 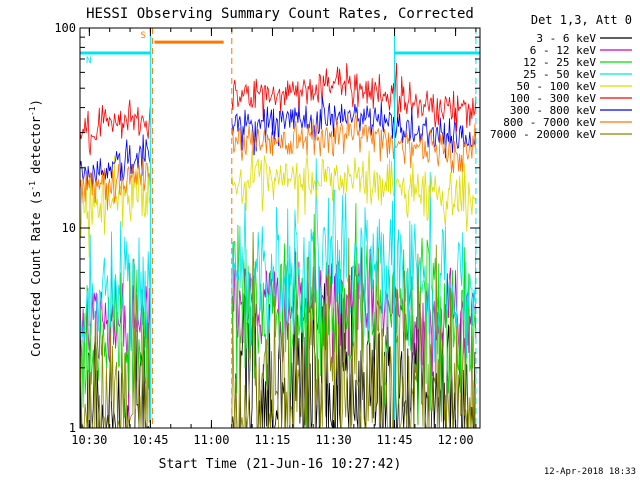 What do you see at coordinates (563, 50) in the screenshot?
I see `legend-label-2: 6 - 12 keV` at bounding box center [563, 50].